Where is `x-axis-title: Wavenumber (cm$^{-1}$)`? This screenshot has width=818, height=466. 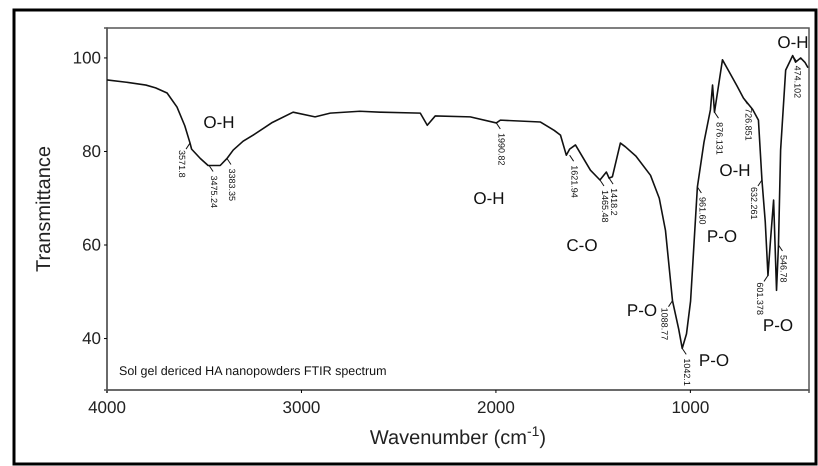 x-axis-title: Wavenumber (cm$^{-1}$) is located at coordinates (458, 436).